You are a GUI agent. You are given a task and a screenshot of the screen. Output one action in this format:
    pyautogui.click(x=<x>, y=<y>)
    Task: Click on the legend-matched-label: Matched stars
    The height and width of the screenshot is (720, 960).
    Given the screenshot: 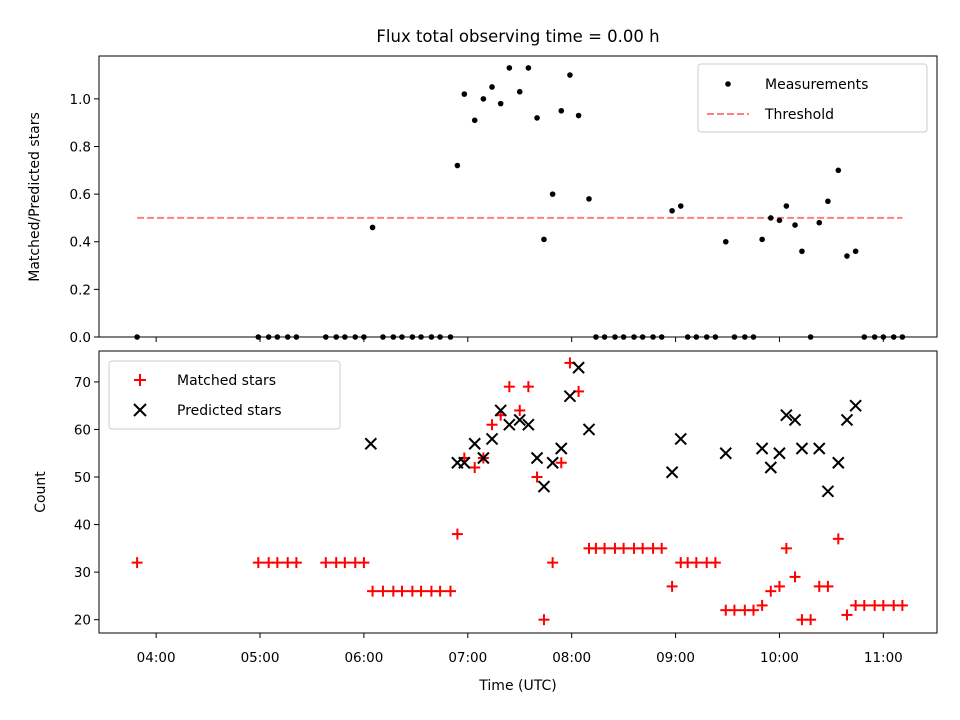 What is the action you would take?
    pyautogui.click(x=226, y=381)
    